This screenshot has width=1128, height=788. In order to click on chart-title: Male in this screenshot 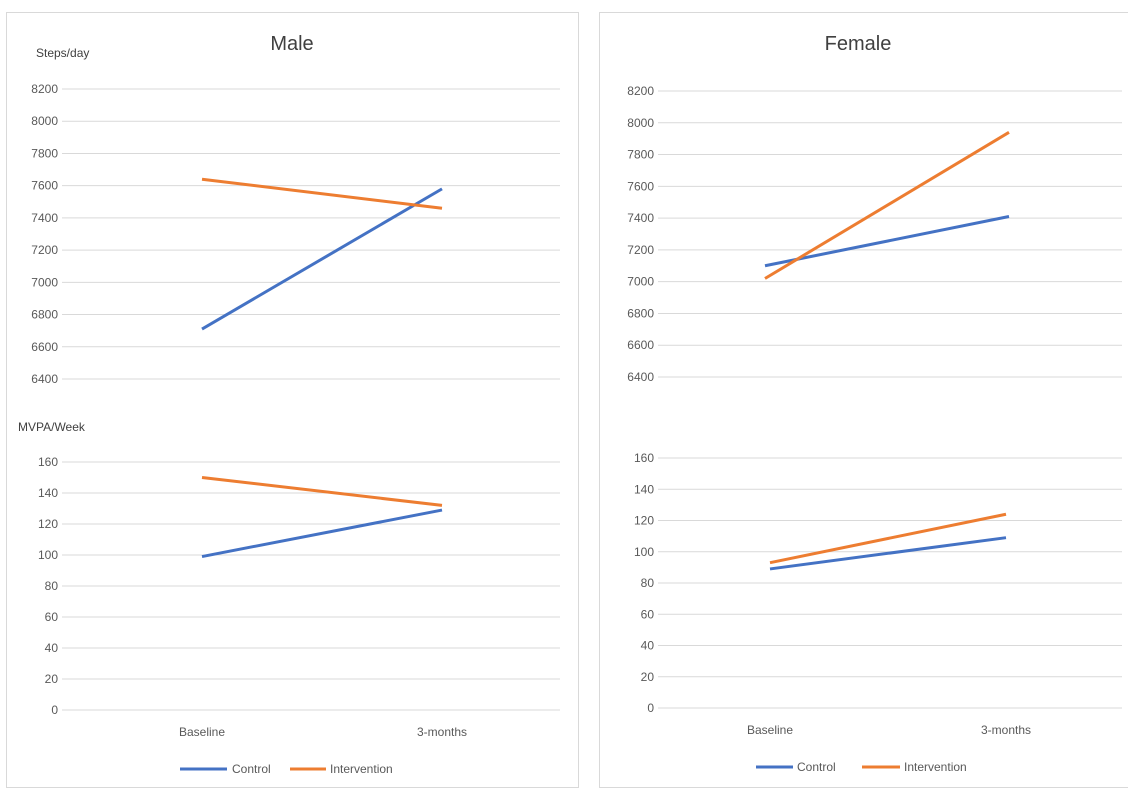, I will do `click(291, 44)`.